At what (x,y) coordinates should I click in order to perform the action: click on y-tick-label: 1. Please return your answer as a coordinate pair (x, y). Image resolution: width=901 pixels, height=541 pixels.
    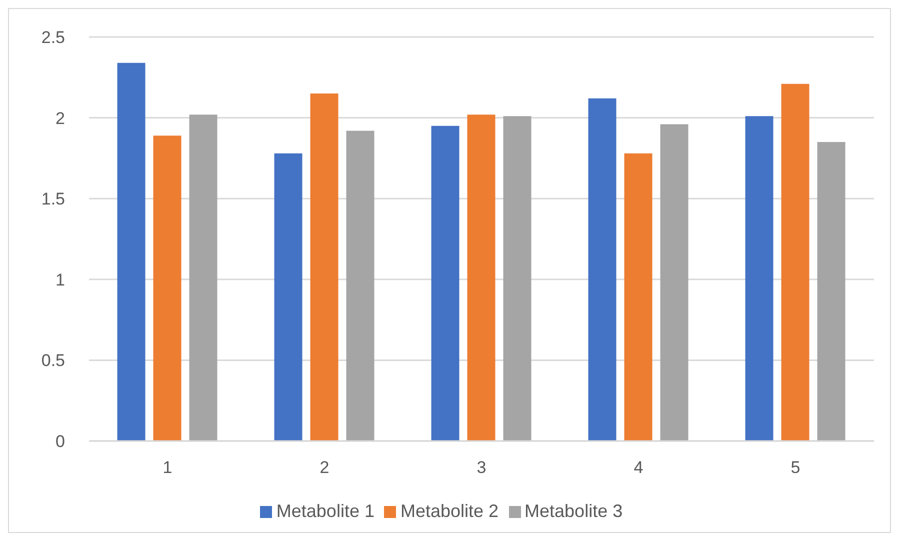
    Looking at the image, I should click on (60, 280).